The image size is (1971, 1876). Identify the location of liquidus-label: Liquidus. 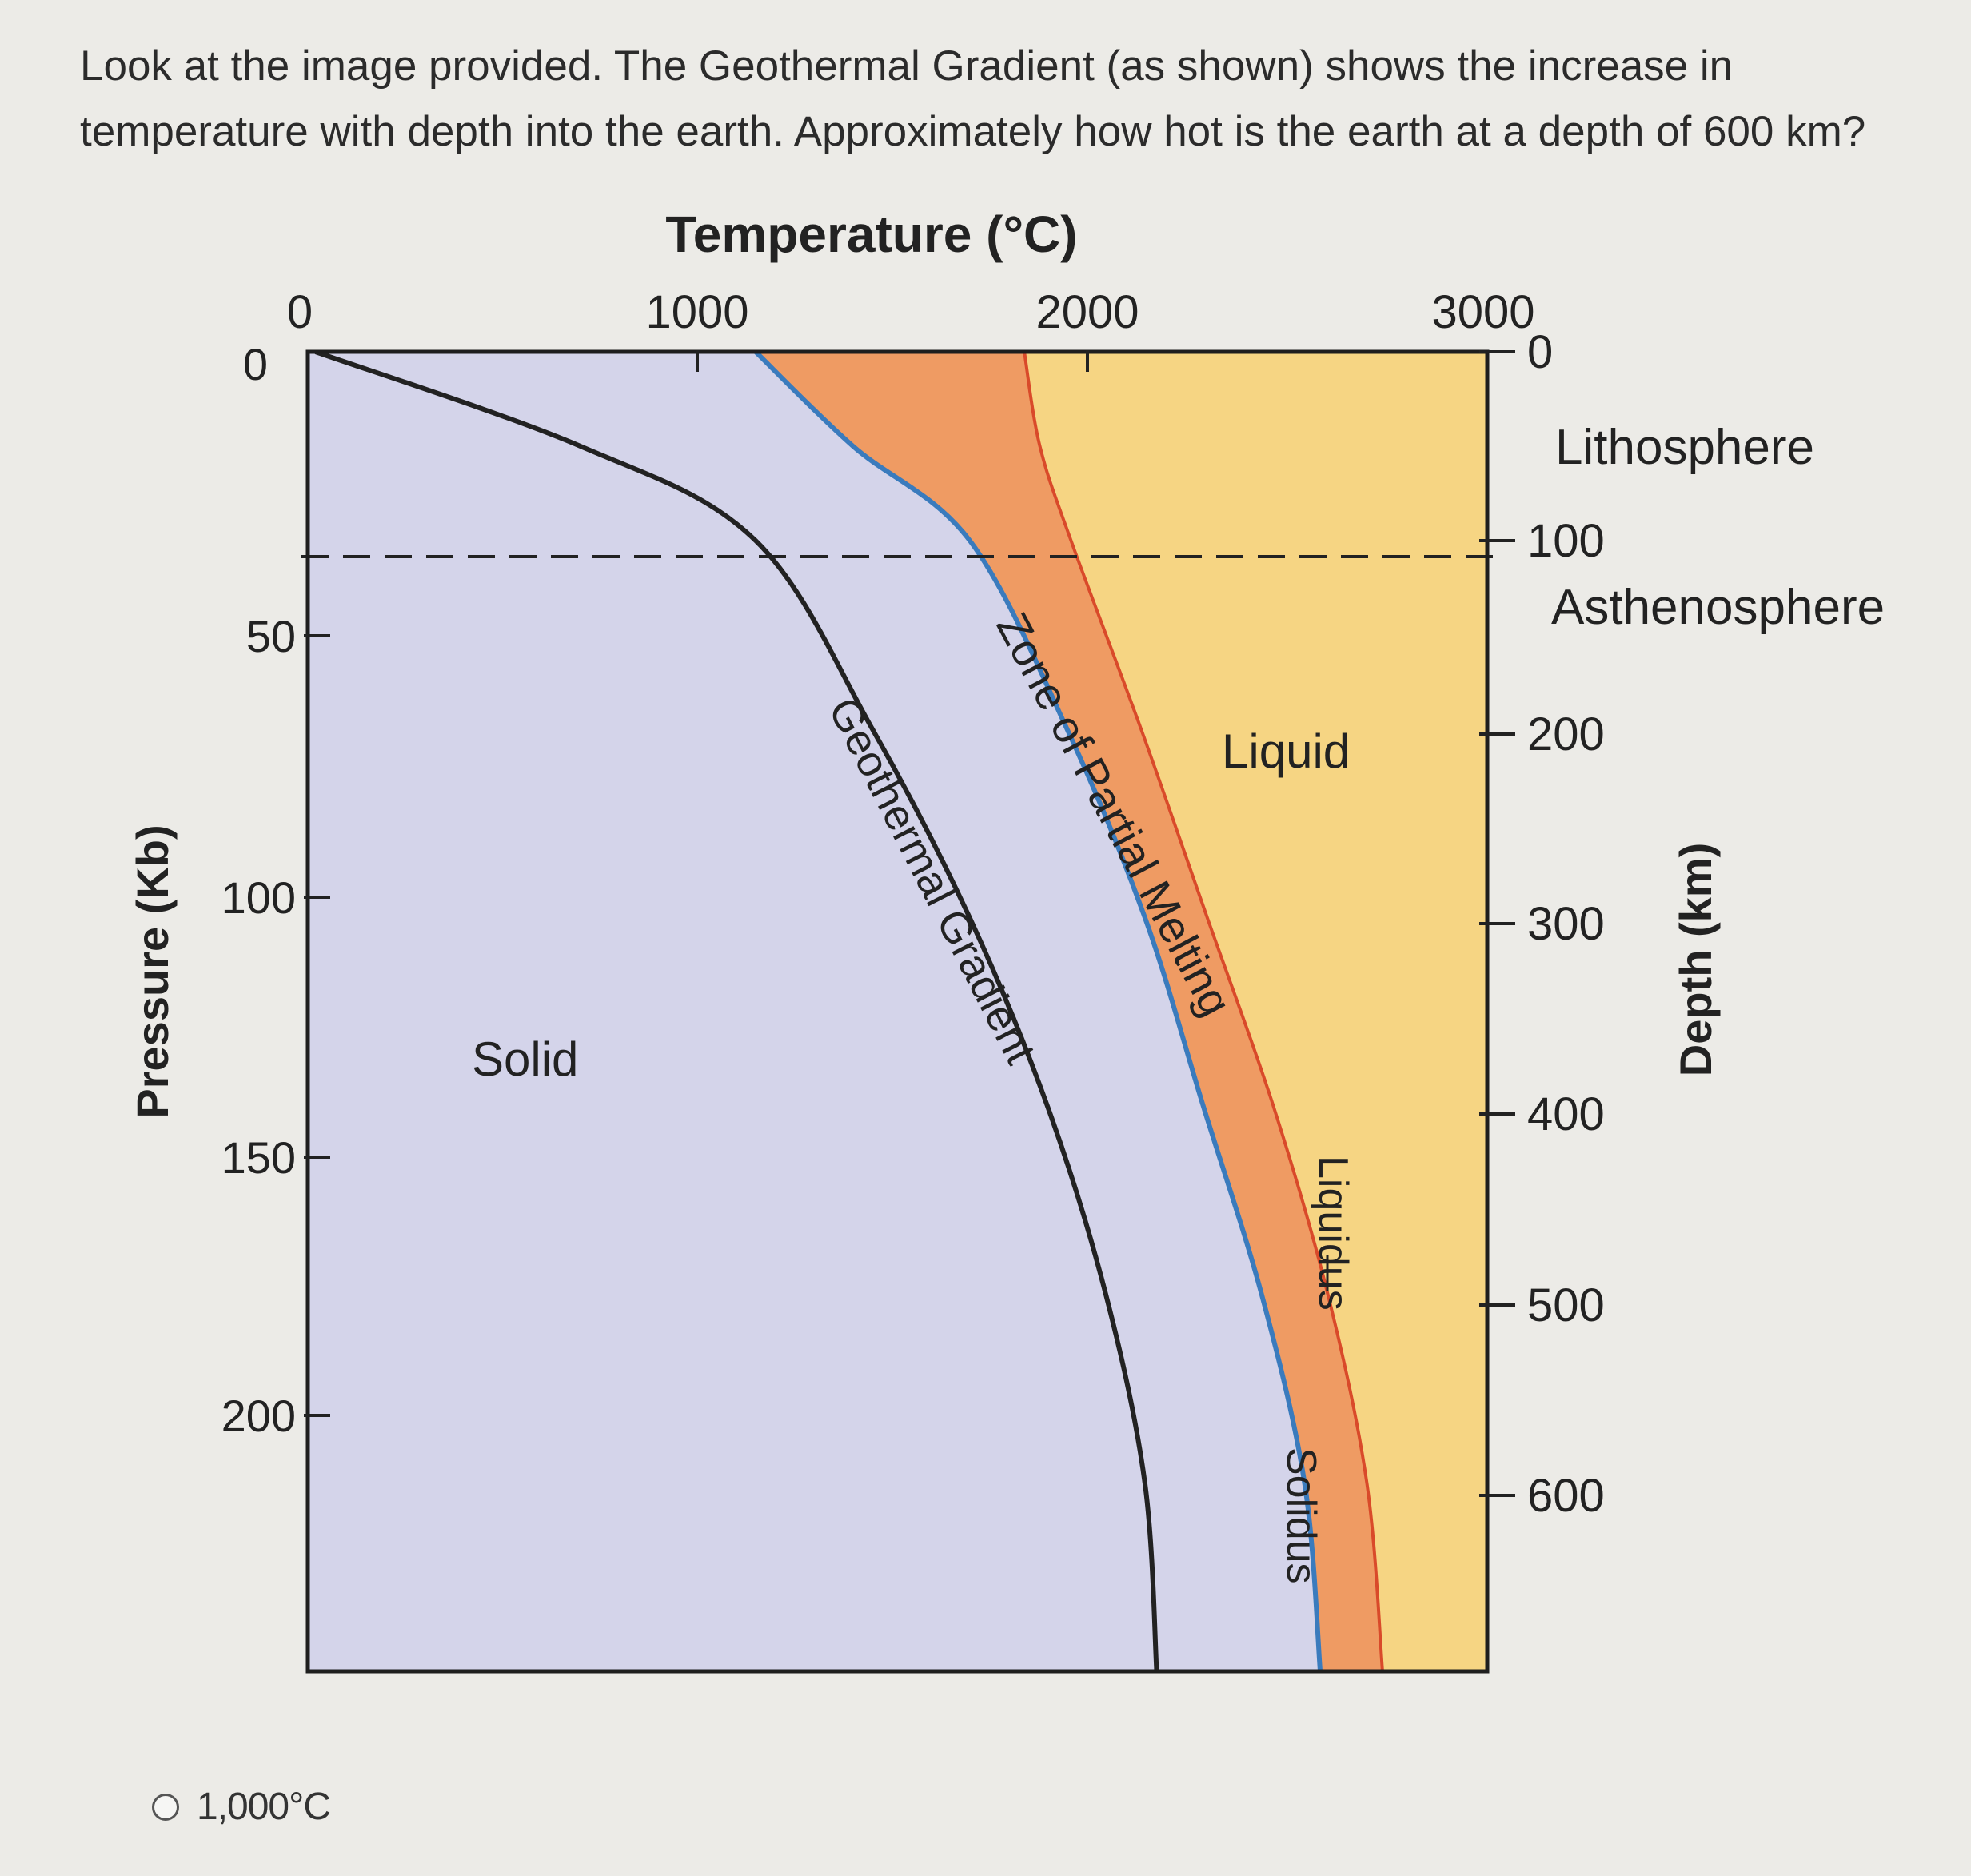
(1333, 1233).